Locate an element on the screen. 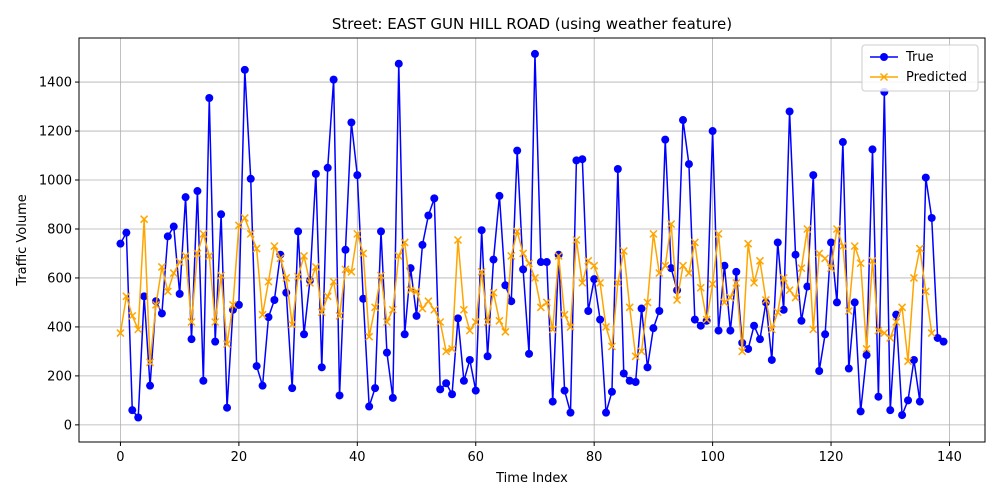 The image size is (1000, 500). x-tick-label: 120 is located at coordinates (831, 457).